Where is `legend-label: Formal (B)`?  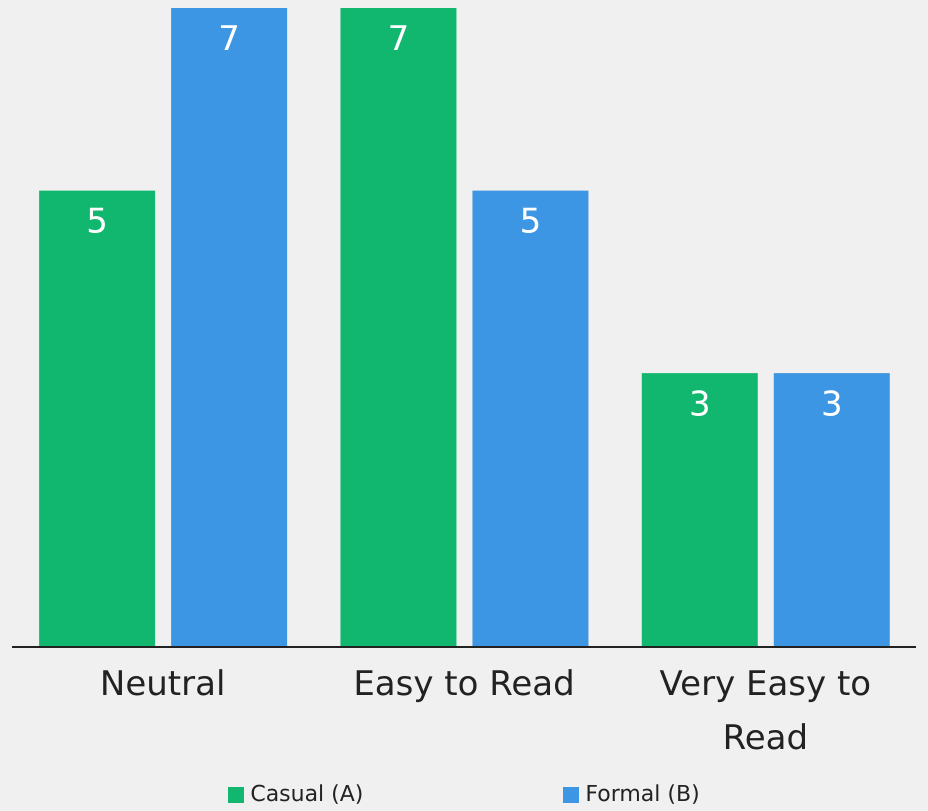
legend-label: Formal (B) is located at coordinates (642, 794).